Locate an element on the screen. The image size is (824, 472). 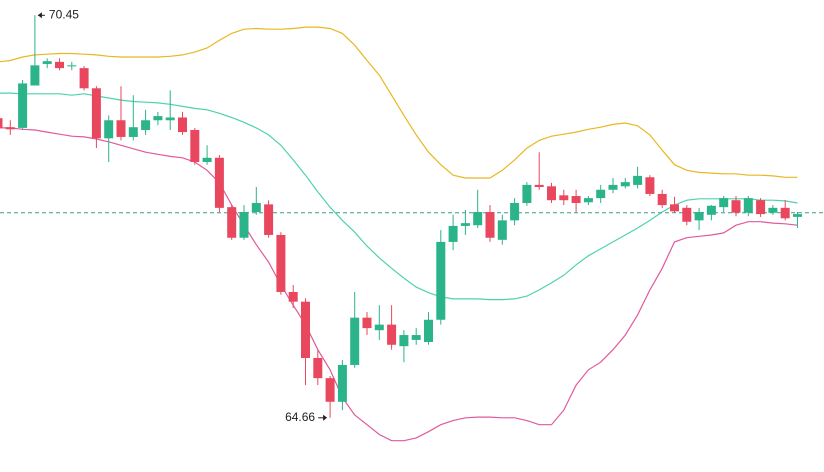
low-label: 64.66 is located at coordinates (300, 417).